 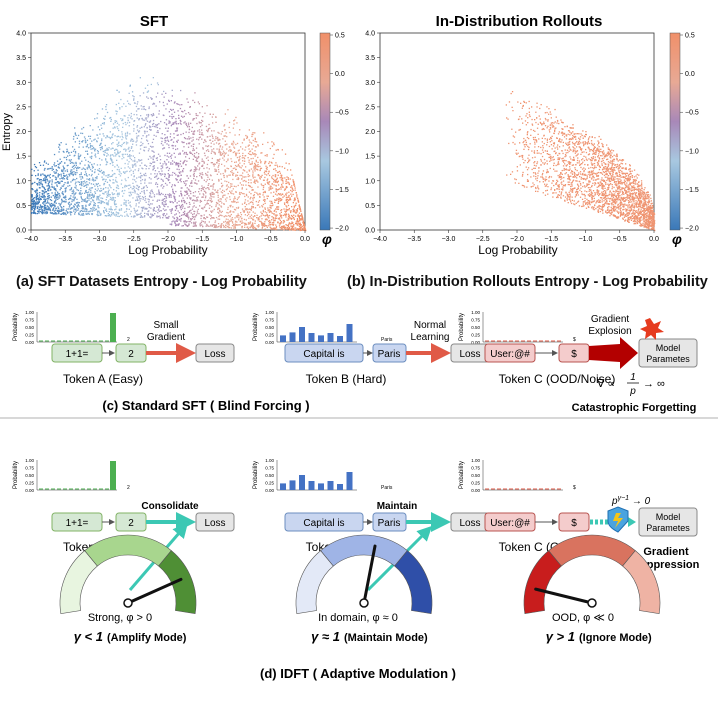 What do you see at coordinates (668, 353) in the screenshot?
I see `c-c-model-box` at bounding box center [668, 353].